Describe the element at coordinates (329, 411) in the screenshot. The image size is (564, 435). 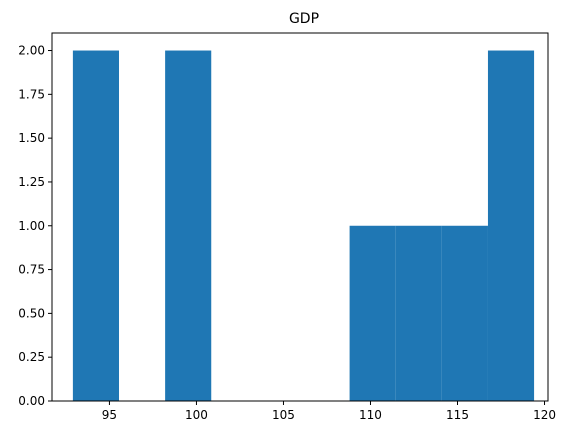
I see `x-axis: 95 100 105 110 115 120` at that location.